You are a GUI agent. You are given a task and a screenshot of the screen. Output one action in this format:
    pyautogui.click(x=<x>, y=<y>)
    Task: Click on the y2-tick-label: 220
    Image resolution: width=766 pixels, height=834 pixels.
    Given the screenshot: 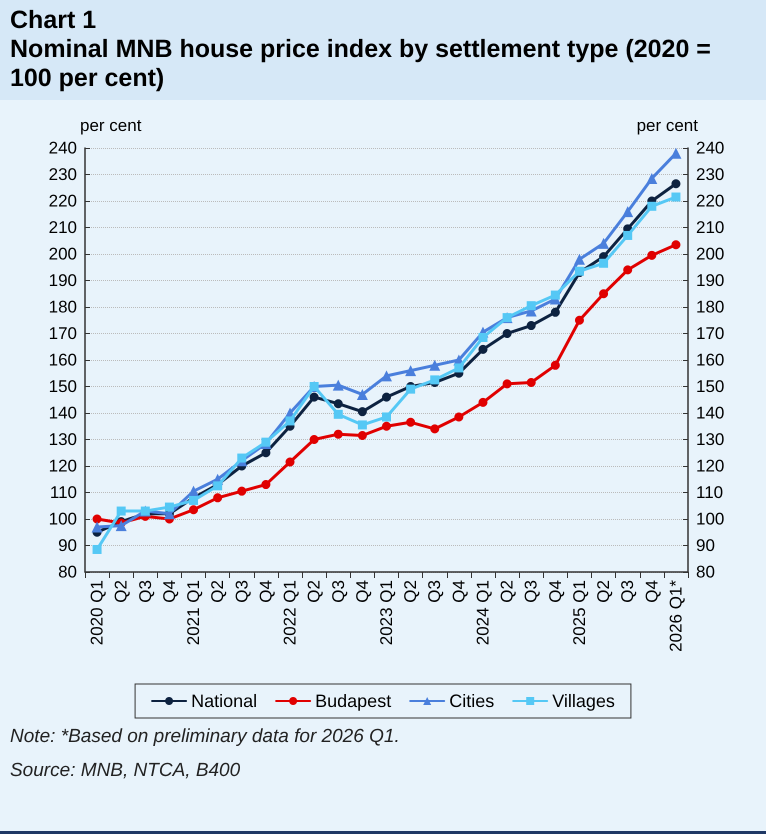 What is the action you would take?
    pyautogui.click(x=710, y=201)
    